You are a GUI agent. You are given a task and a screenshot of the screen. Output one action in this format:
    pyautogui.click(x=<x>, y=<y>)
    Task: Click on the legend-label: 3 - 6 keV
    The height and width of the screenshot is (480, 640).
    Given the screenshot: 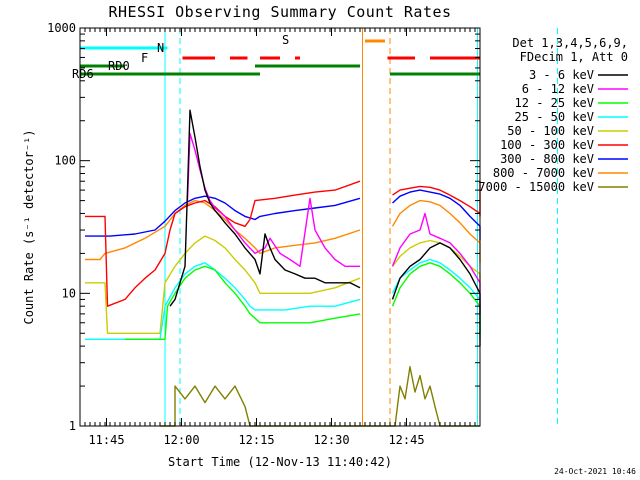 What is the action you would take?
    pyautogui.click(x=561, y=75)
    